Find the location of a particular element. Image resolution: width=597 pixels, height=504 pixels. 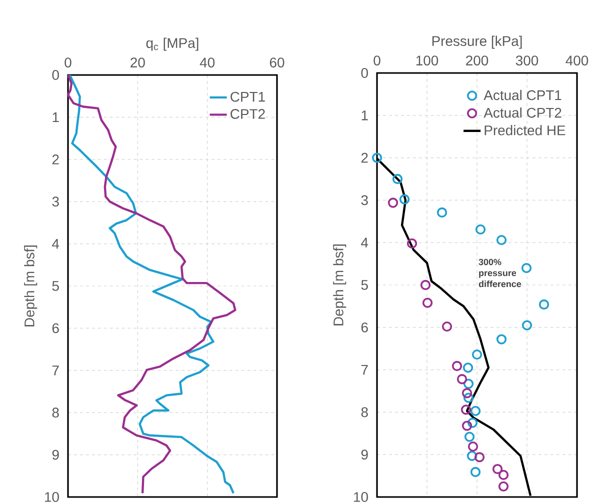

legend-label: Actual CPT1 is located at coordinates (523, 95).